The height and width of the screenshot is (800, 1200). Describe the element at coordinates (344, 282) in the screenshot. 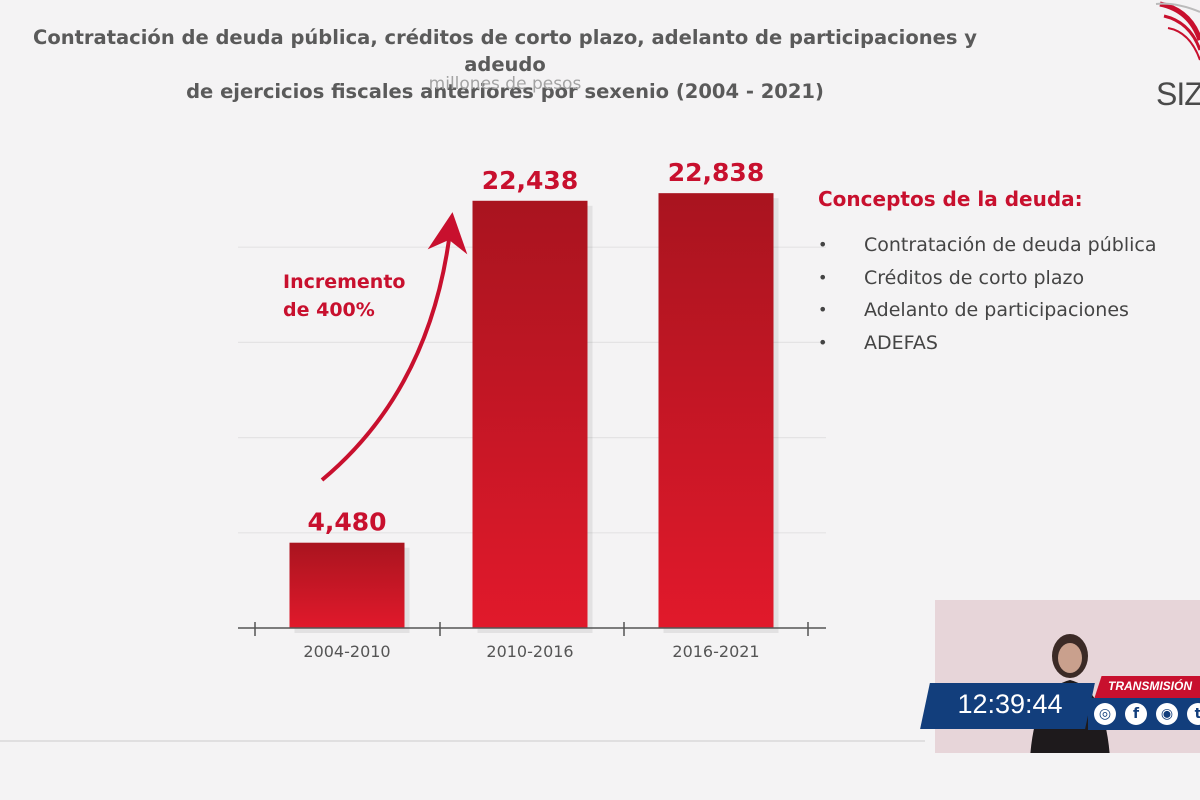

I see `annotation-line-1: Incremento` at that location.